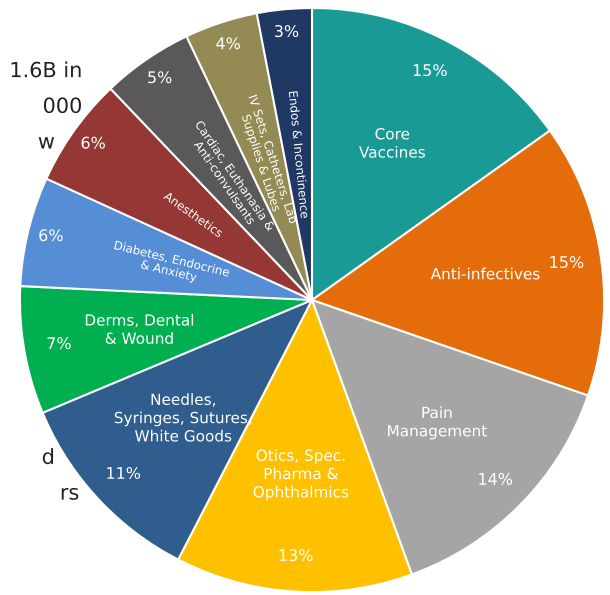  I want to click on slice-label: Anti-infectives, so click(485, 274).